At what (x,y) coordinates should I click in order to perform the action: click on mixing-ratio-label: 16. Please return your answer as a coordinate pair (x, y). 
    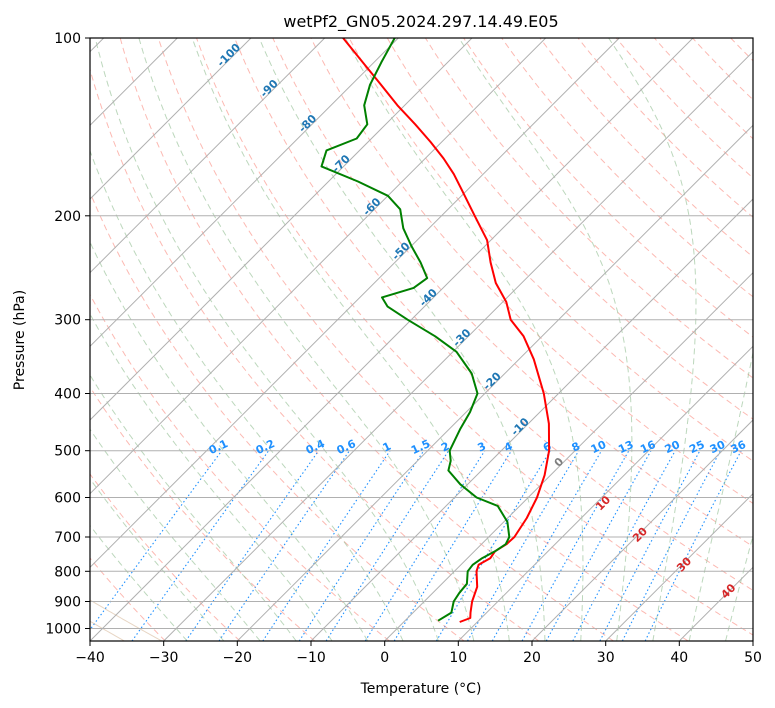
    Looking at the image, I should click on (648, 447).